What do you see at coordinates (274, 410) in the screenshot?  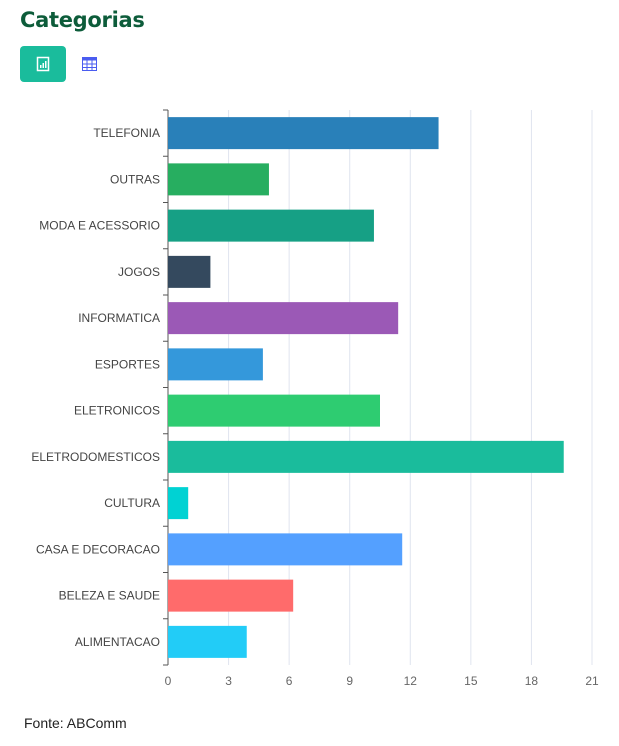 I see `bar-eletronicos` at bounding box center [274, 410].